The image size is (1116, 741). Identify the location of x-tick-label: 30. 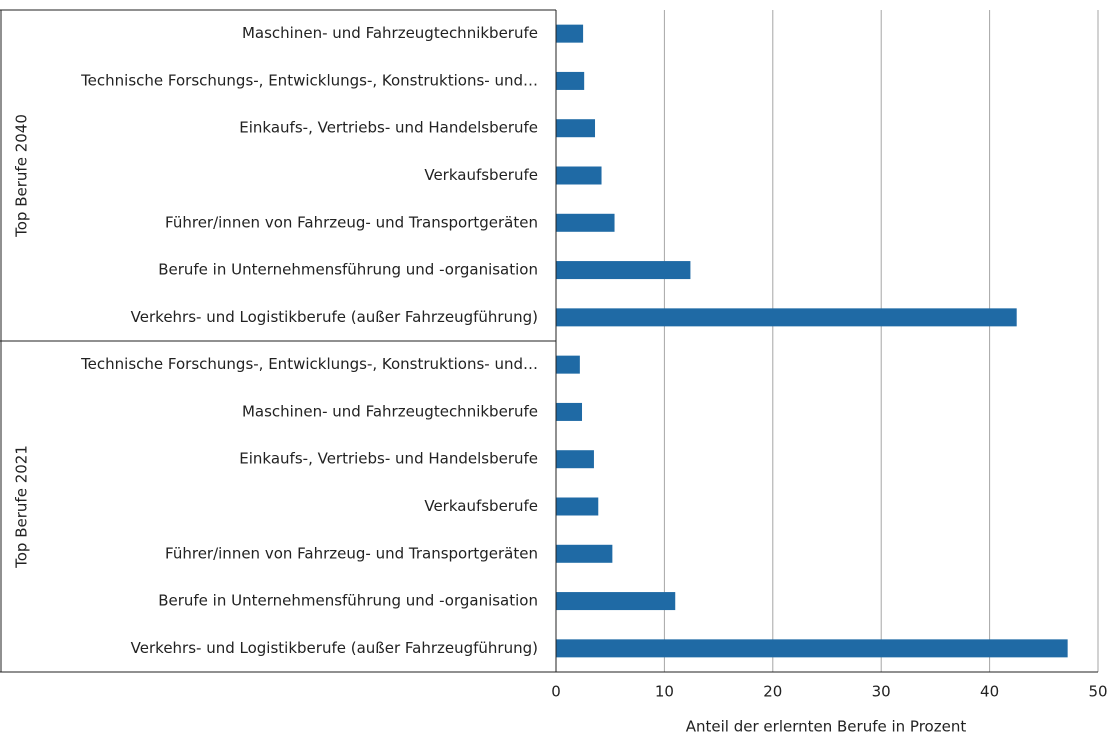
(881, 692).